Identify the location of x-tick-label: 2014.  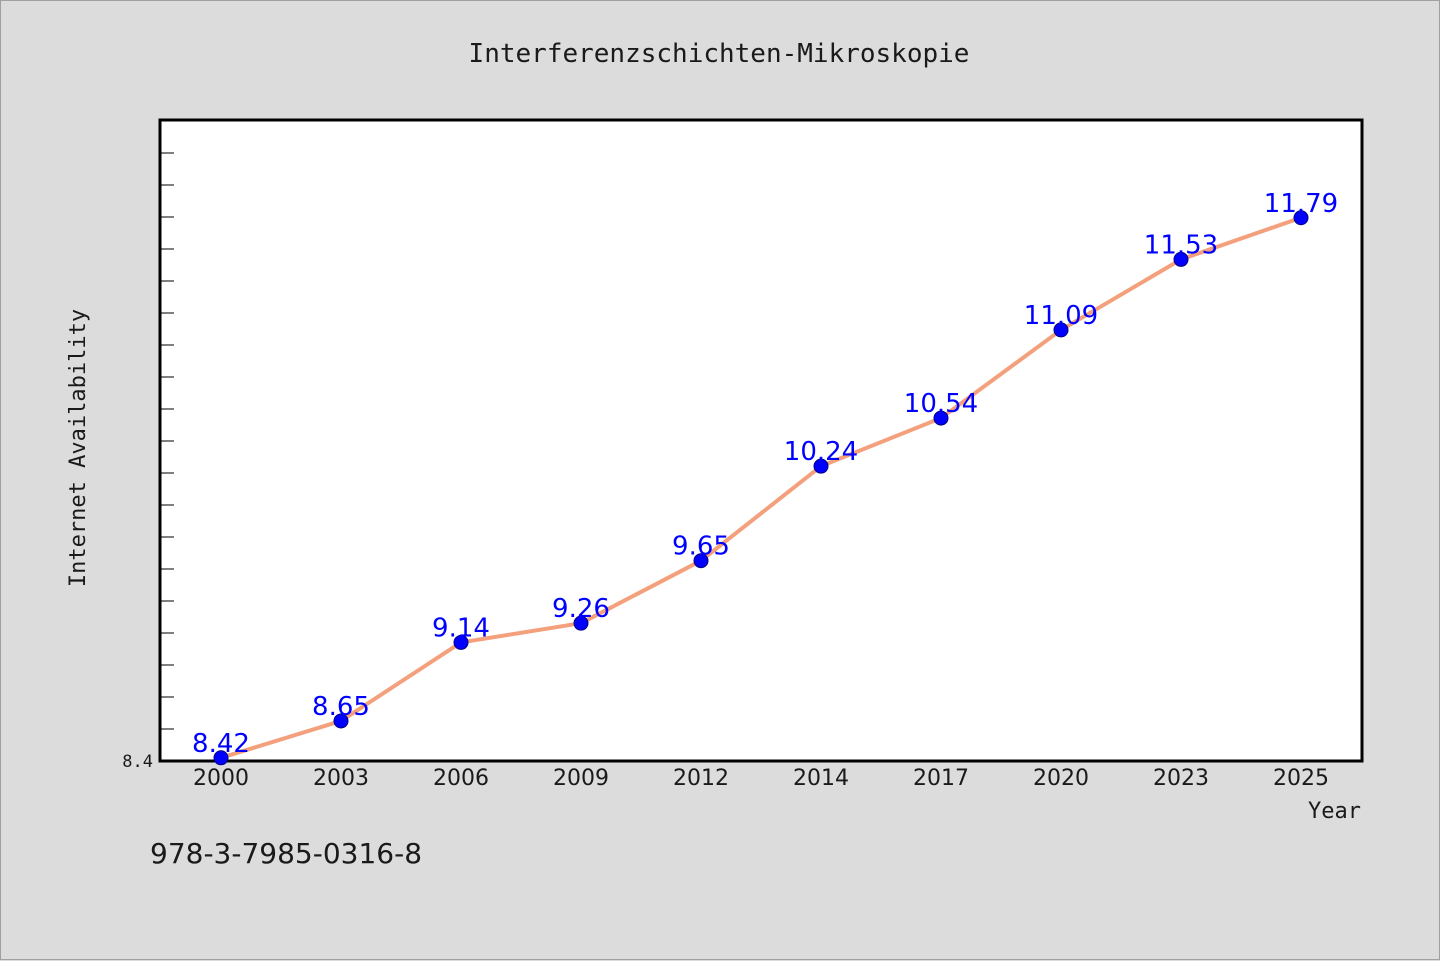
(821, 778).